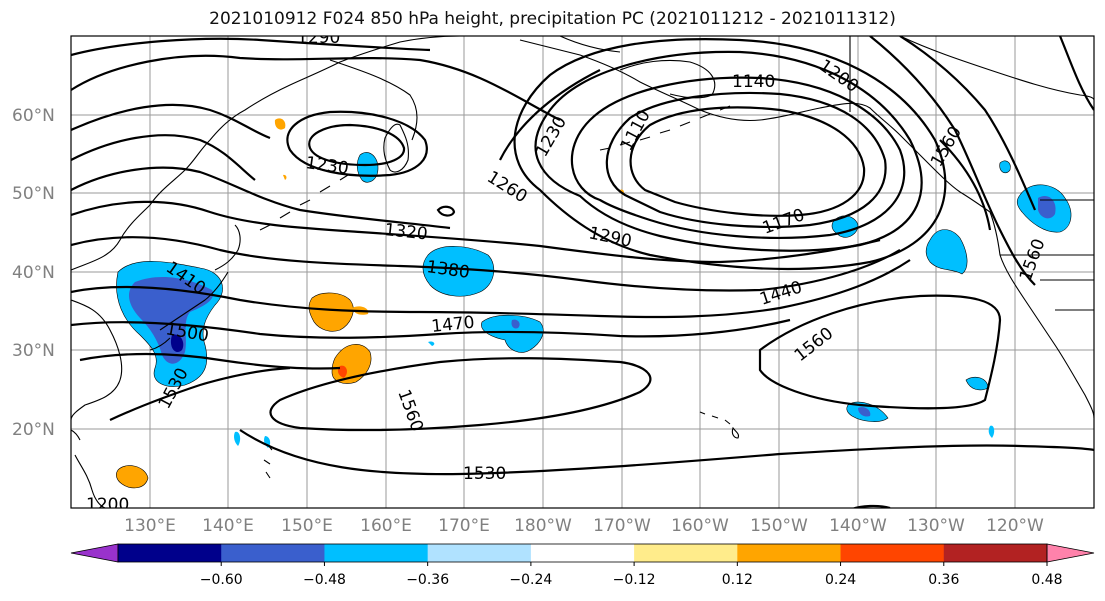 This screenshot has height=601, width=1105. I want to click on lon-label: 150°E, so click(307, 526).